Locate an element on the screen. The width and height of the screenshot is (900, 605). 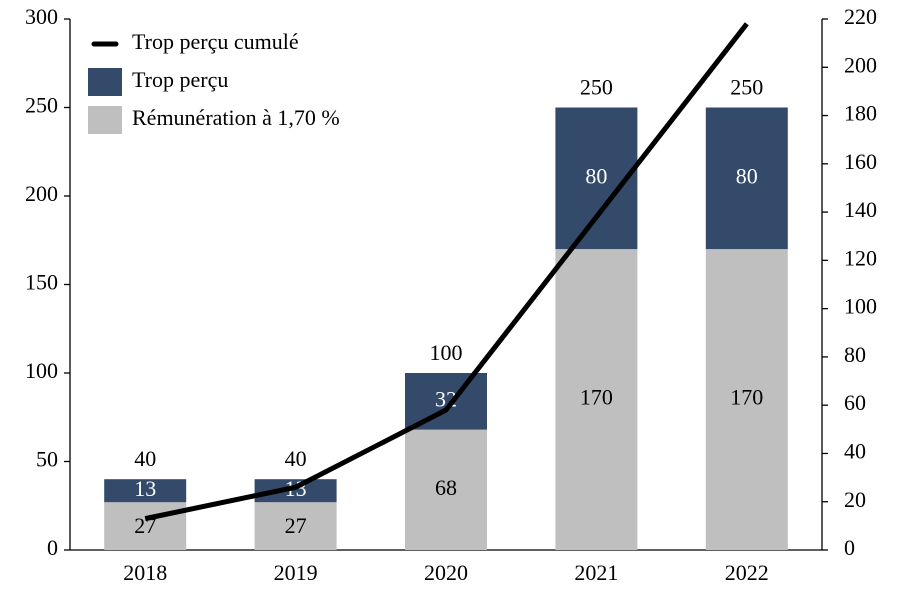
legend-label: Rémunération à 1,70 % is located at coordinates (236, 117).